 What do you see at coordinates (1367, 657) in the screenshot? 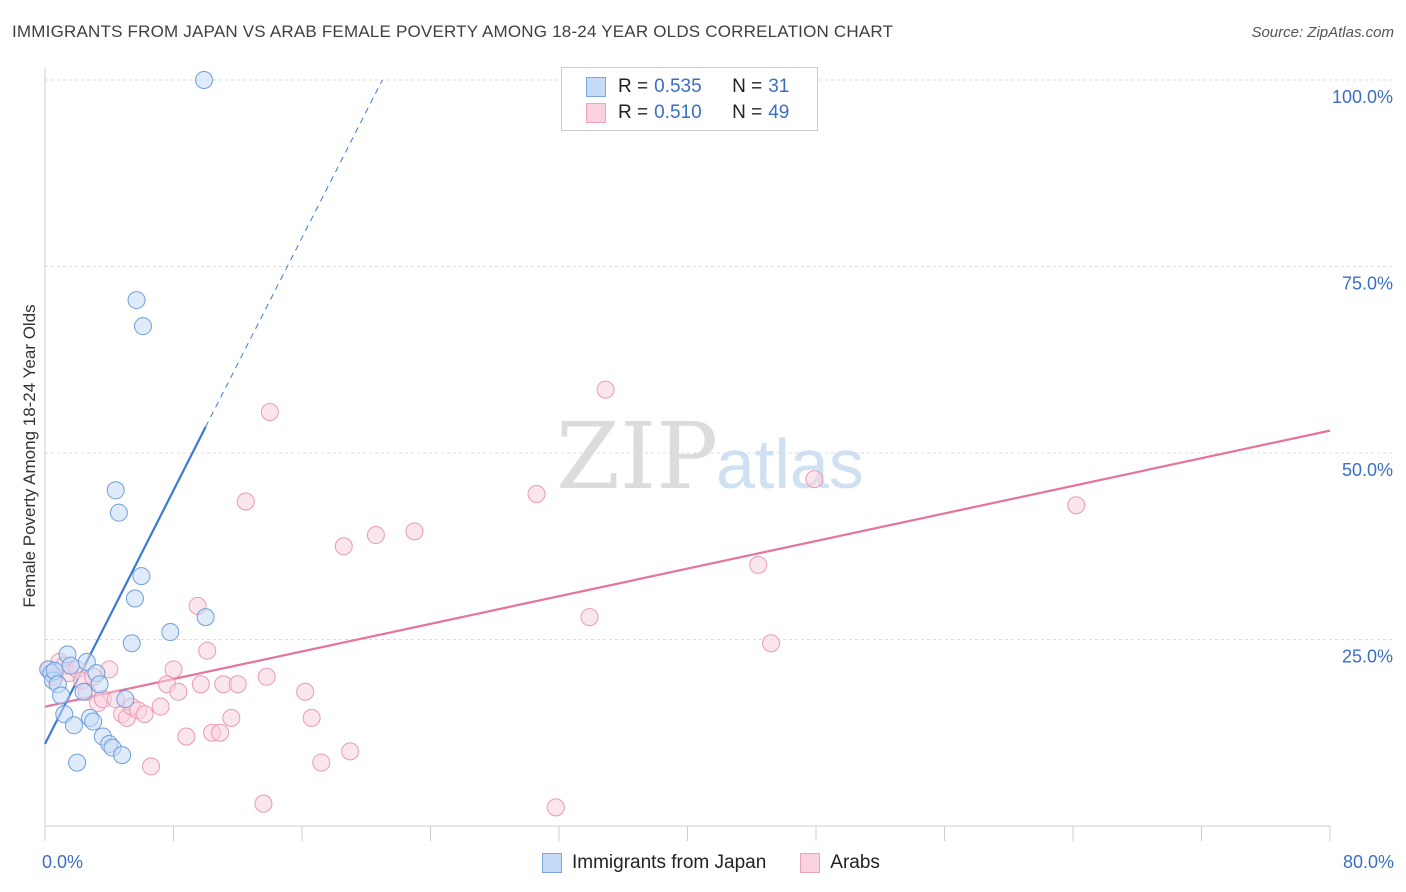
I see `y-tick-label: 25.0%` at bounding box center [1367, 657].